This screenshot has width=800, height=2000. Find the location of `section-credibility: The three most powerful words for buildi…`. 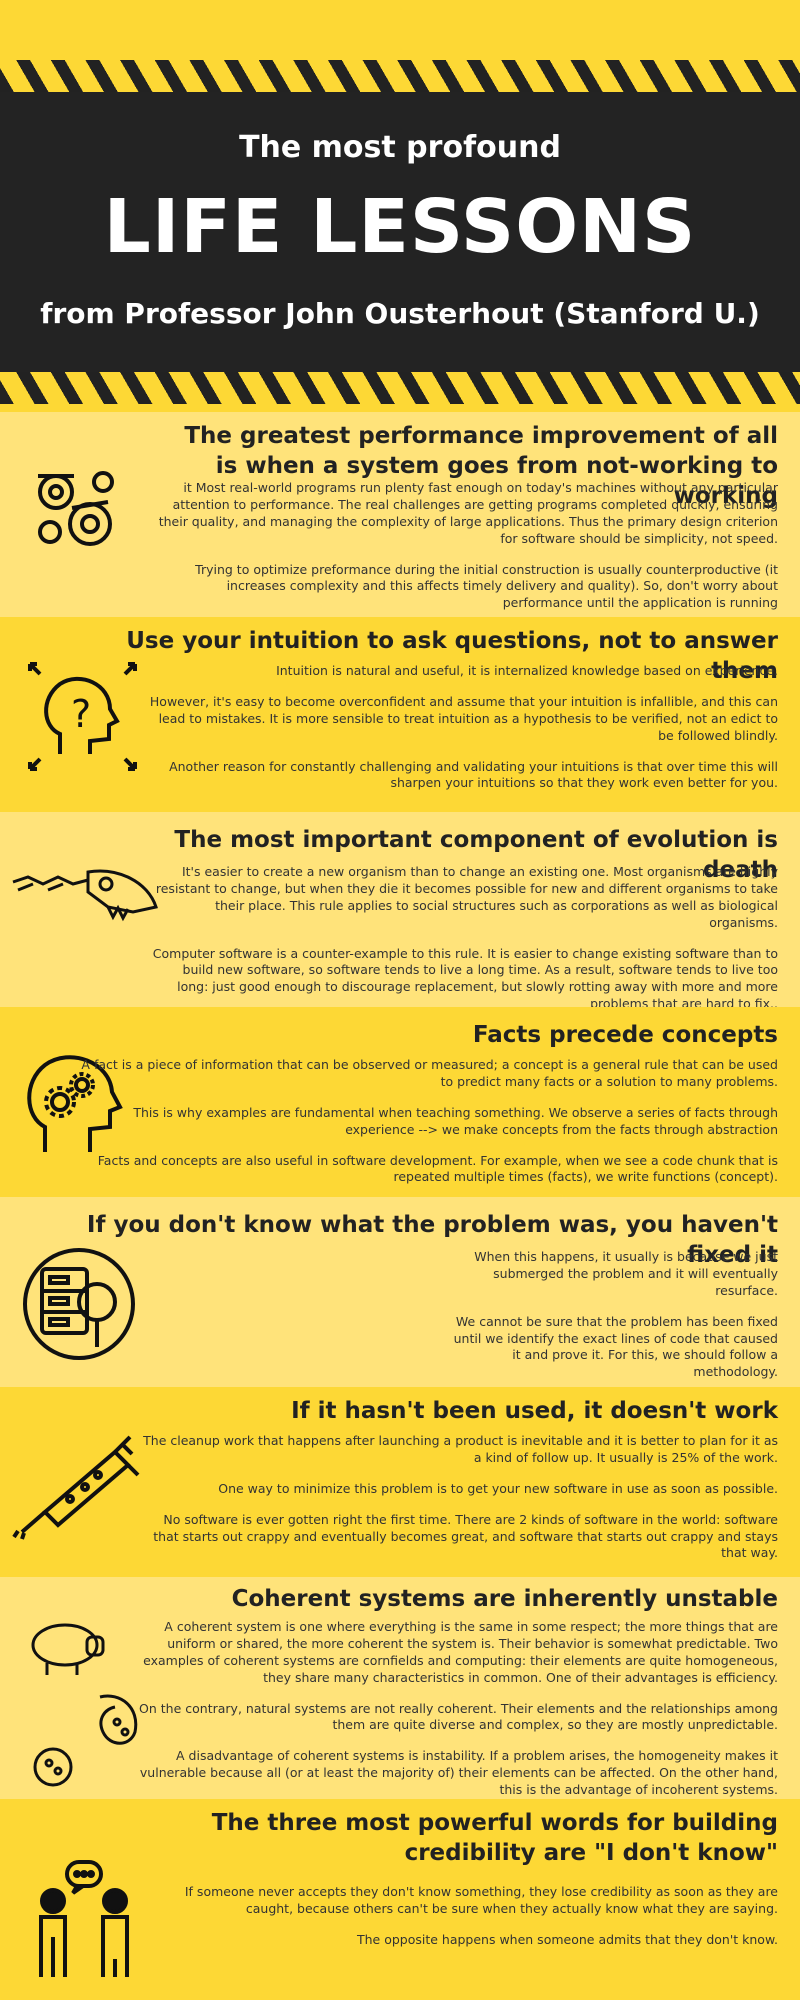

section-credibility: The three most powerful words for buildi… is located at coordinates (400, 1899).